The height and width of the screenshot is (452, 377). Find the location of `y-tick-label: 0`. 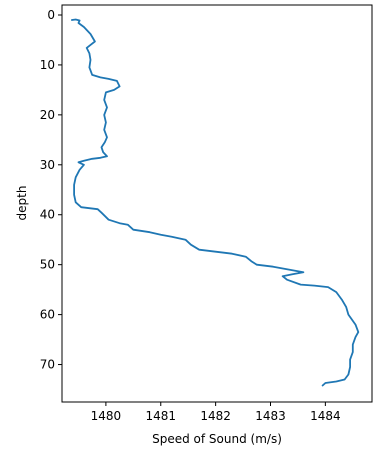

y-tick-label: 0 is located at coordinates (51, 15).